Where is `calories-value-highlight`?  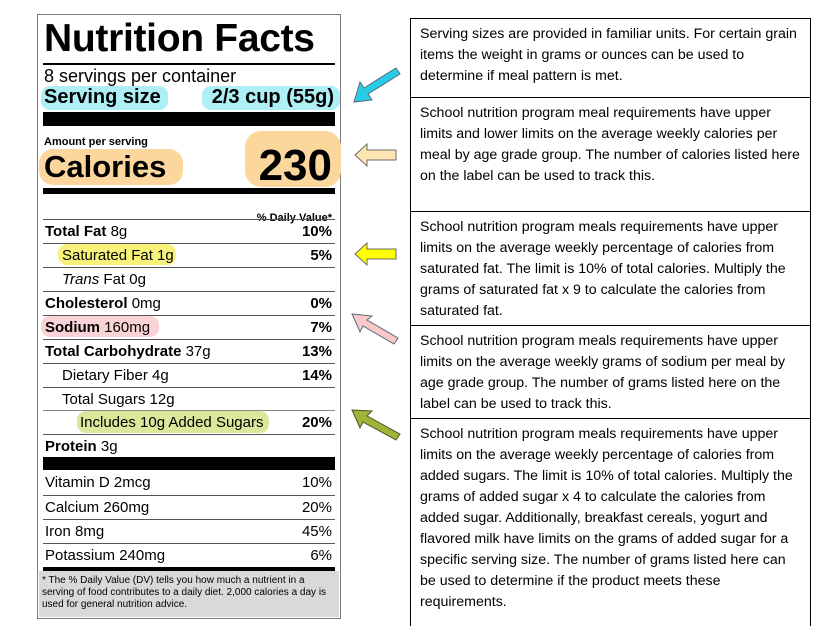 calories-value-highlight is located at coordinates (293, 159).